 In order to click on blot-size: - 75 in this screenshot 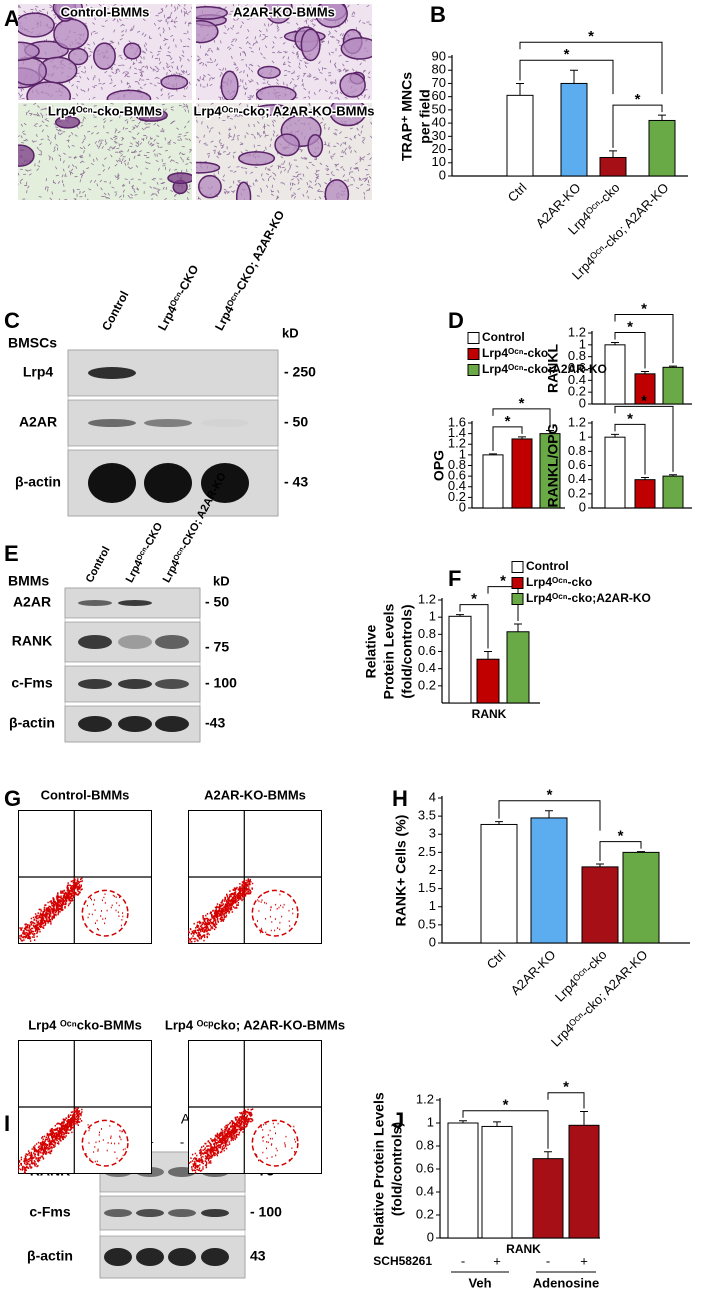, I will do `click(217, 647)`.